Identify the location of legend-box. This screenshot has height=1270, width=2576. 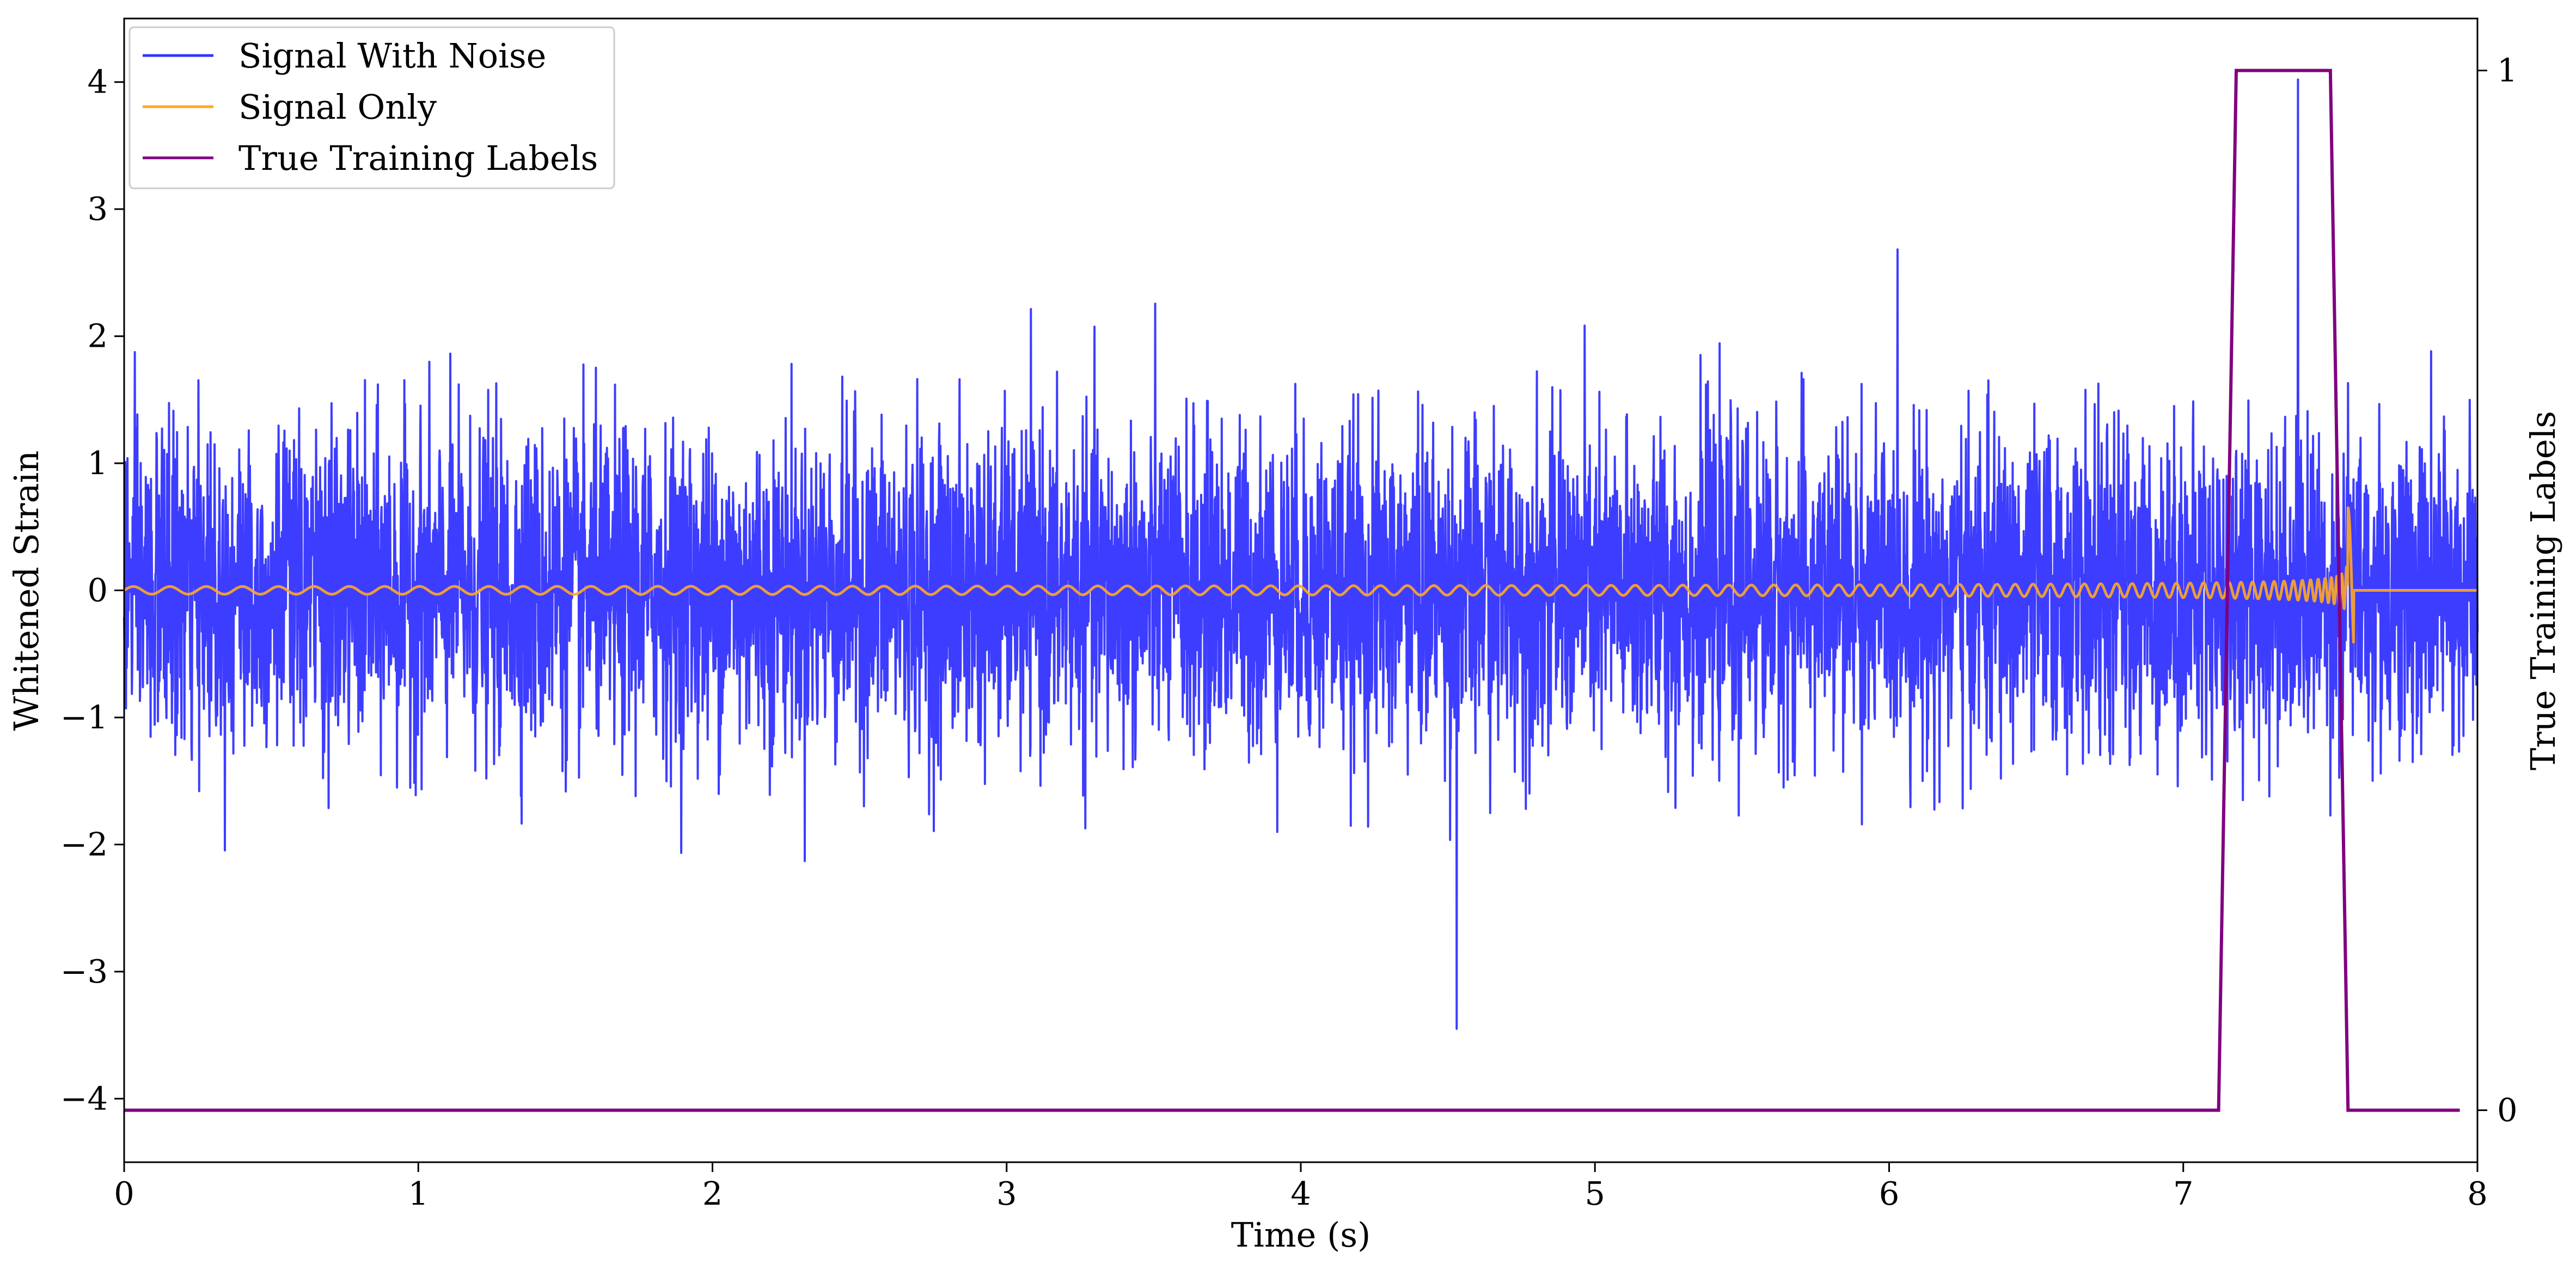
(372, 107).